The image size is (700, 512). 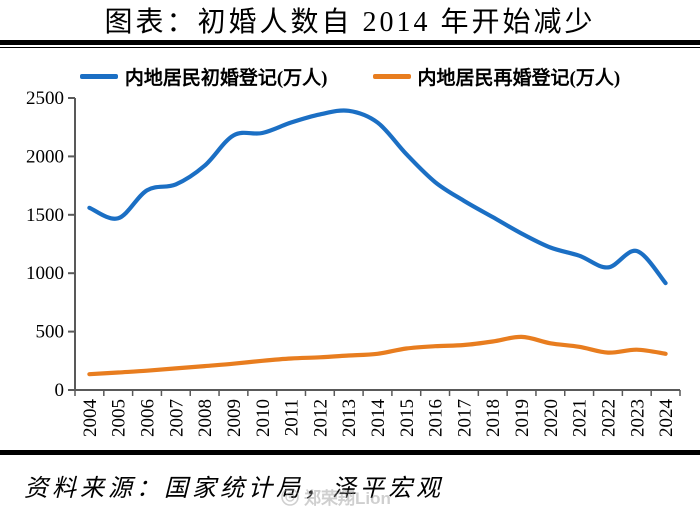 What do you see at coordinates (609, 418) in the screenshot?
I see `x-tick-label: 2022` at bounding box center [609, 418].